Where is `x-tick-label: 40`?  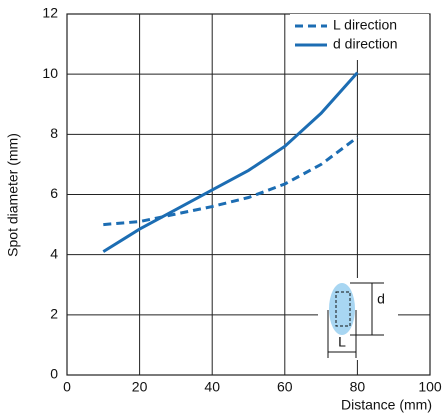
x-tick-label: 40 is located at coordinates (212, 387).